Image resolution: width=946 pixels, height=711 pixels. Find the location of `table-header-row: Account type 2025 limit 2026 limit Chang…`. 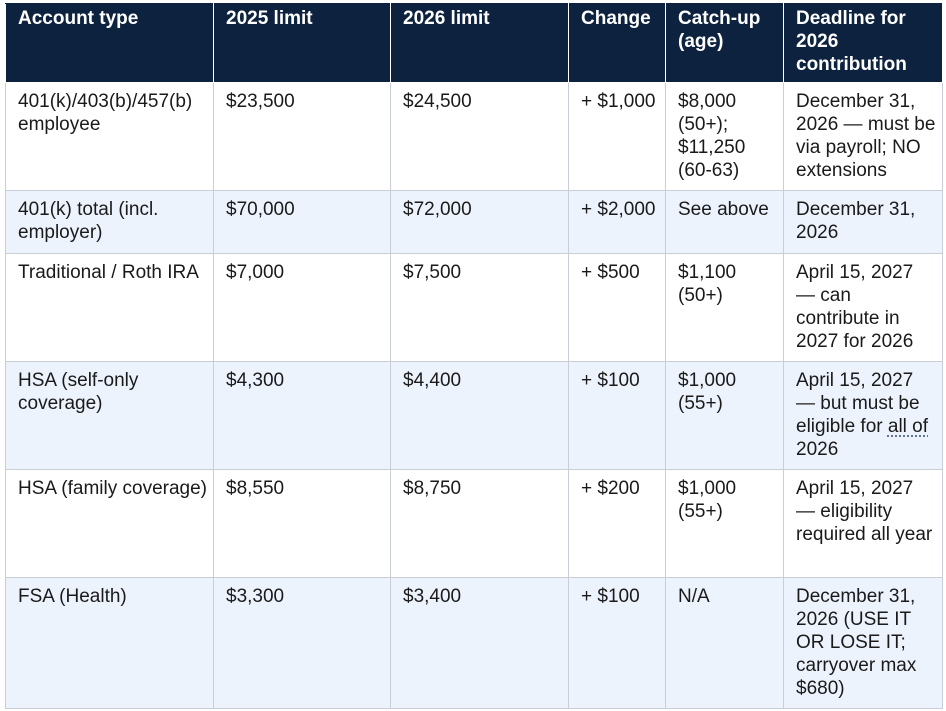

table-header-row: Account type 2025 limit 2026 limit Chang… is located at coordinates (474, 43).